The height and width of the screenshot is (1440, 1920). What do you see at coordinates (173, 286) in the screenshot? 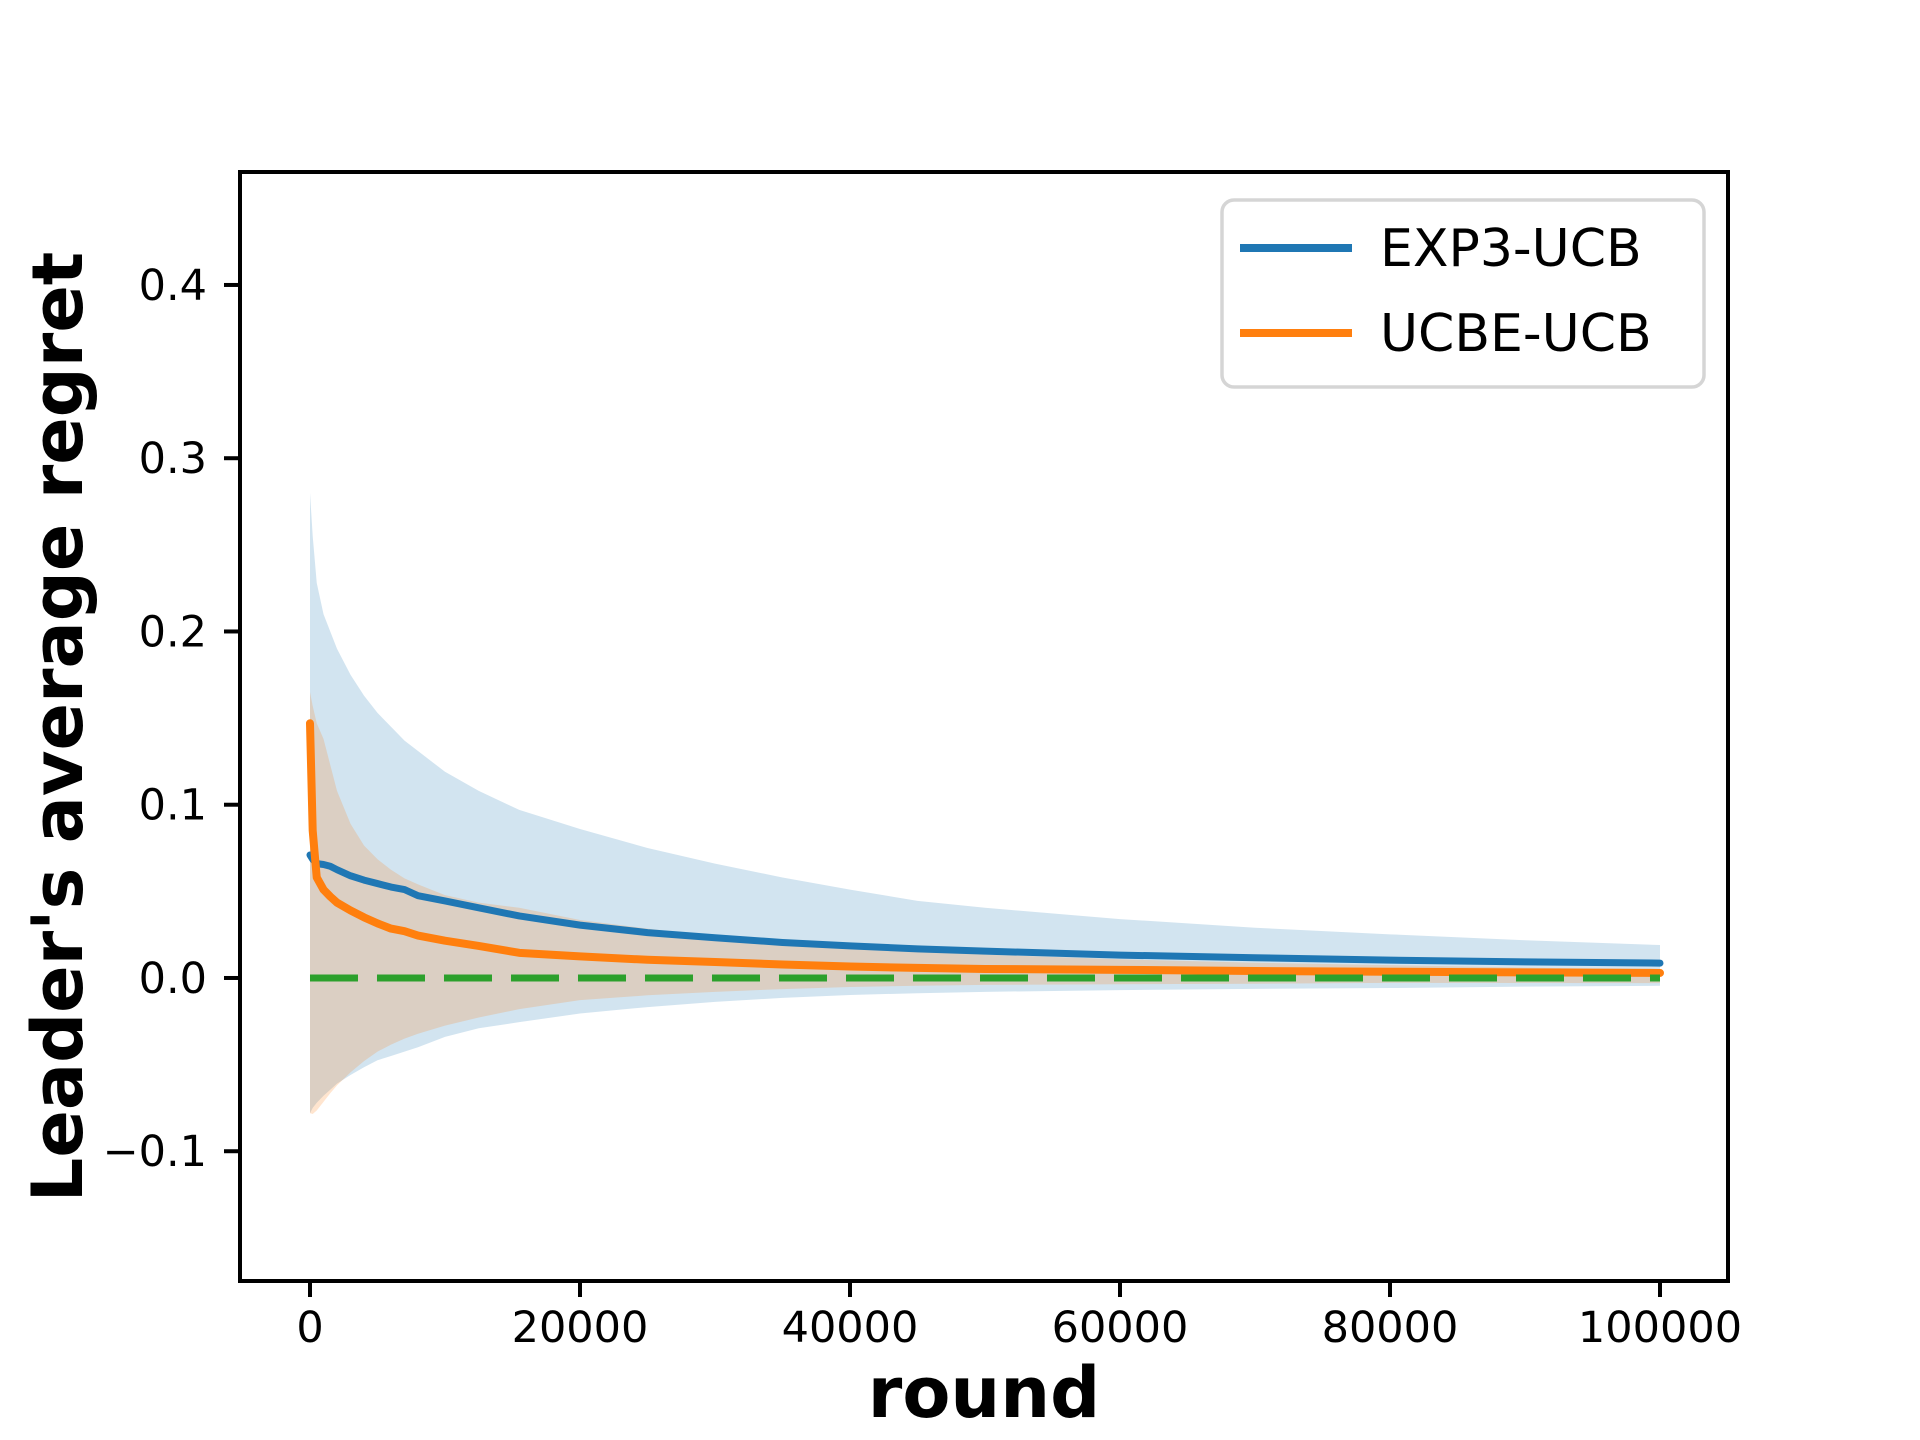
I see `y-tick-label: 0.4` at bounding box center [173, 286].